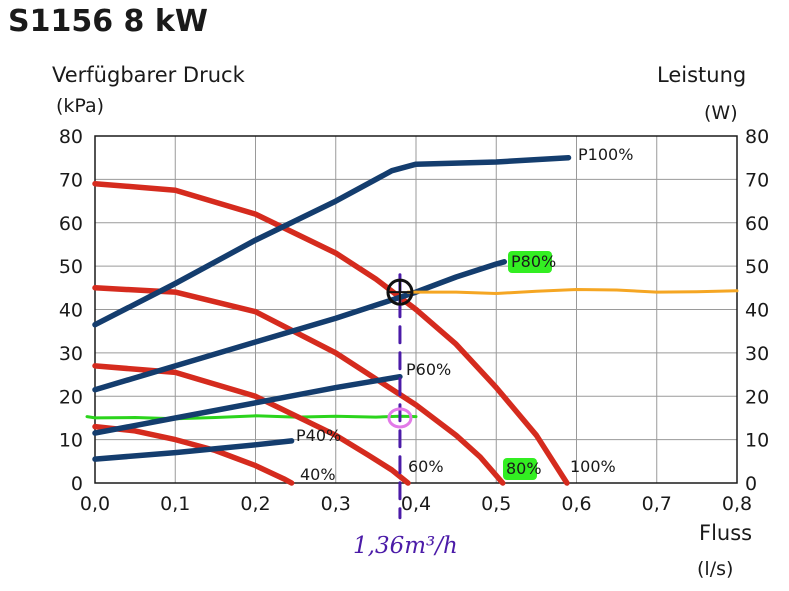  Describe the element at coordinates (721, 113) in the screenshot. I see `right-axis-unit: (W)` at that location.